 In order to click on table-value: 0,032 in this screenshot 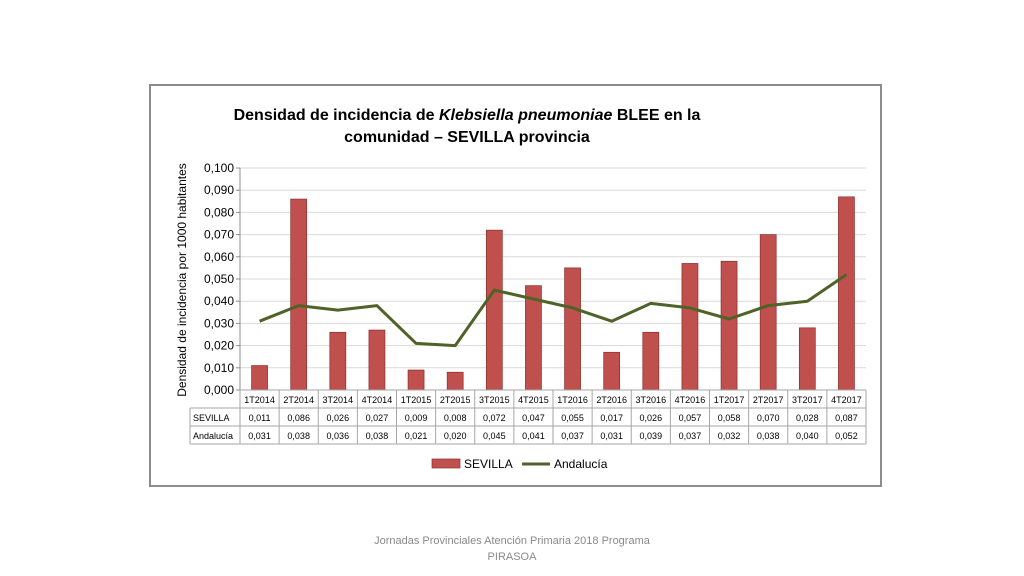, I will do `click(729, 436)`.